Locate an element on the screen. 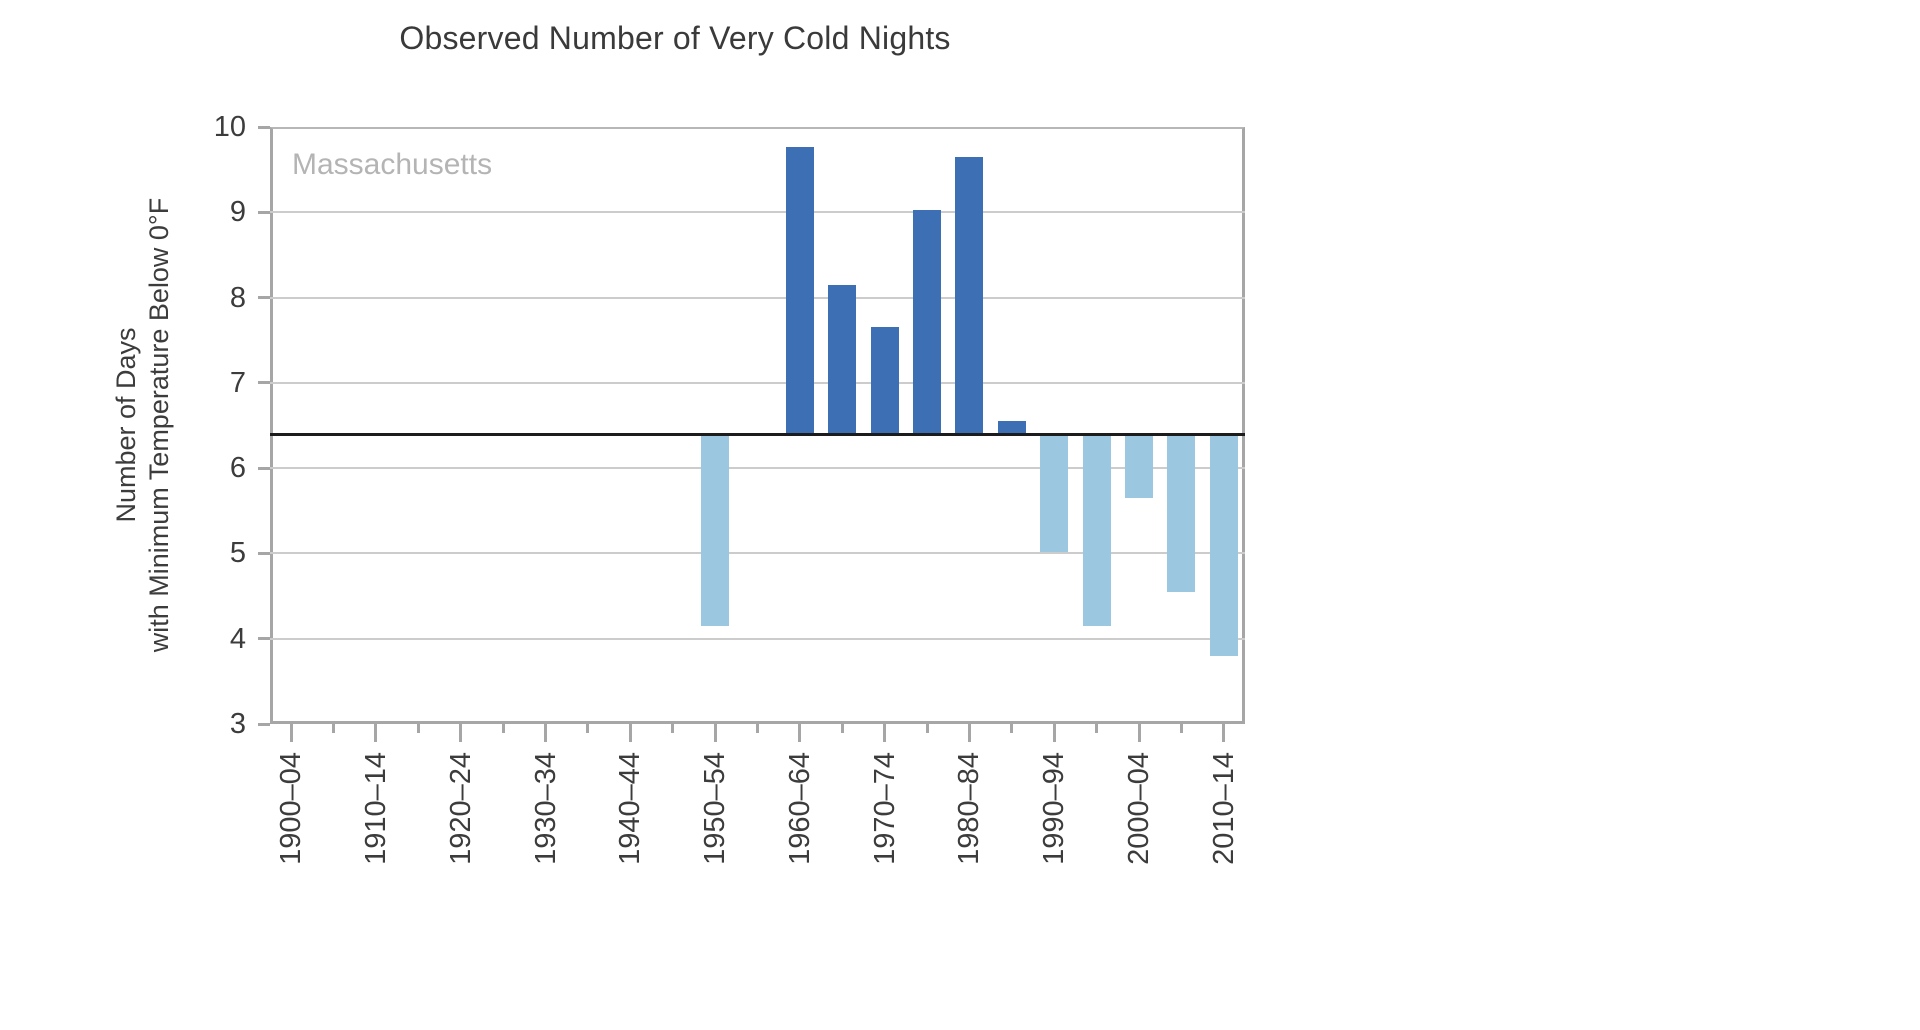 Image resolution: width=1920 pixels, height=1030 pixels. x-tick-label-1930–34: 1930–34 is located at coordinates (545, 808).